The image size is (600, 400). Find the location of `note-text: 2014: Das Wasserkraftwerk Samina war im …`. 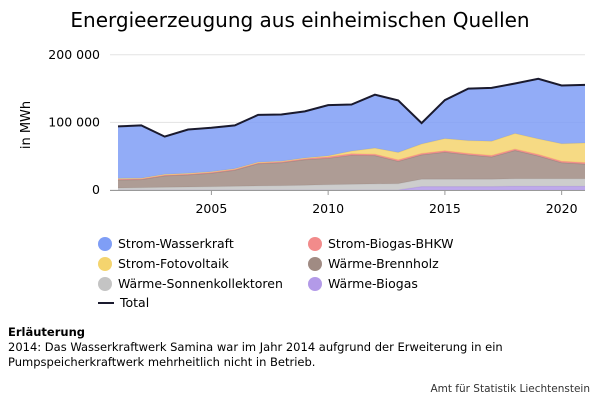

note-text: 2014: Das Wasserkraftwerk Samina war im … is located at coordinates (255, 354).